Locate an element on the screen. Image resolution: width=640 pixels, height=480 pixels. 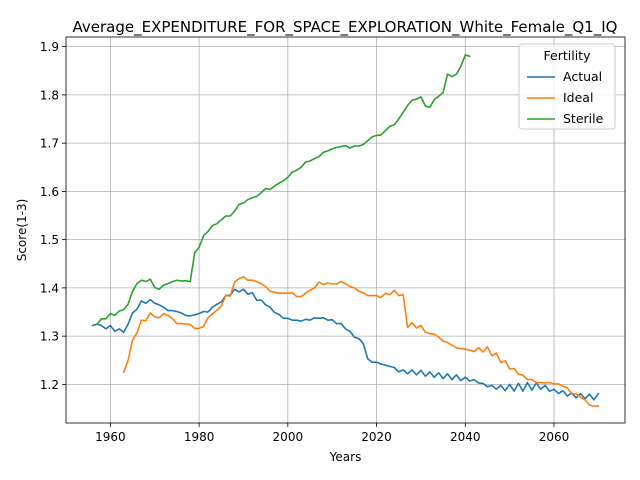
x-tick-label: 1980 is located at coordinates (199, 437).